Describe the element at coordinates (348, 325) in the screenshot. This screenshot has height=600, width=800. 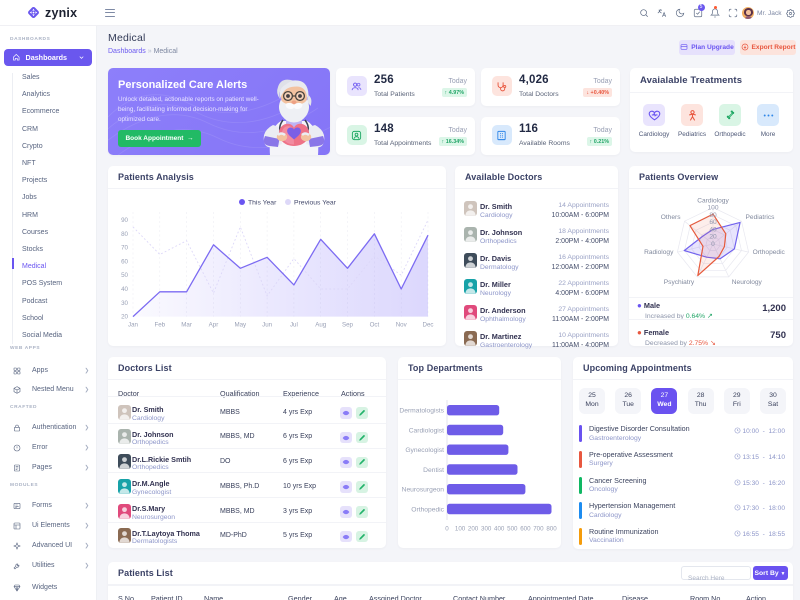
I see `svg-text: Sep` at that location.